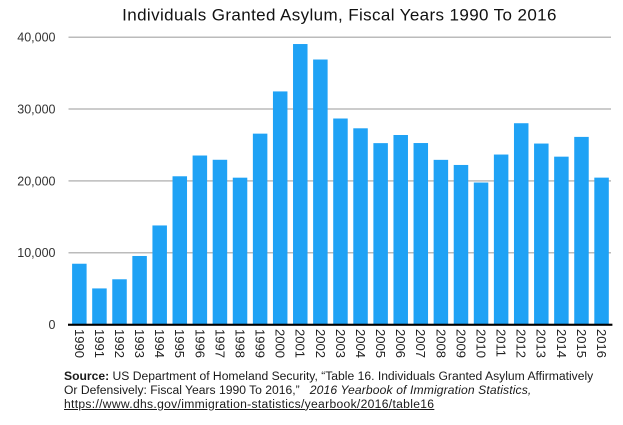 This screenshot has width=623, height=425. Describe the element at coordinates (601, 343) in the screenshot. I see `svg-text: 2016` at that location.